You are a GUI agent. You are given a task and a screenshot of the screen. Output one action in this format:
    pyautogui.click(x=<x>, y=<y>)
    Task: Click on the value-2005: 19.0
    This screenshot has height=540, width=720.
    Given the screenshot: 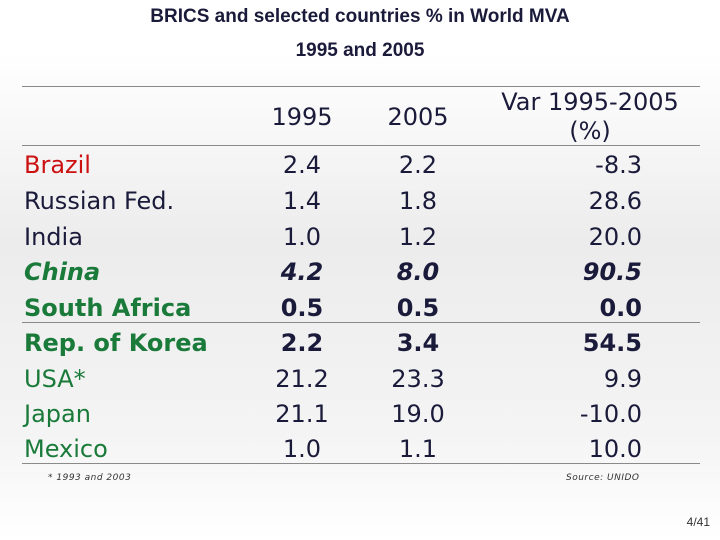 What is the action you would take?
    pyautogui.click(x=418, y=414)
    